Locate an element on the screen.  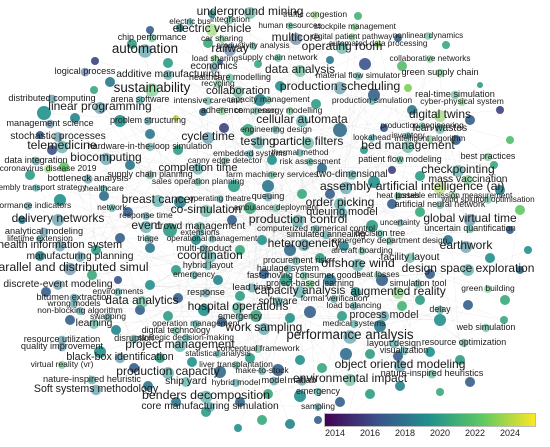
keyword-label: benders decomposition is located at coordinates (206, 395).